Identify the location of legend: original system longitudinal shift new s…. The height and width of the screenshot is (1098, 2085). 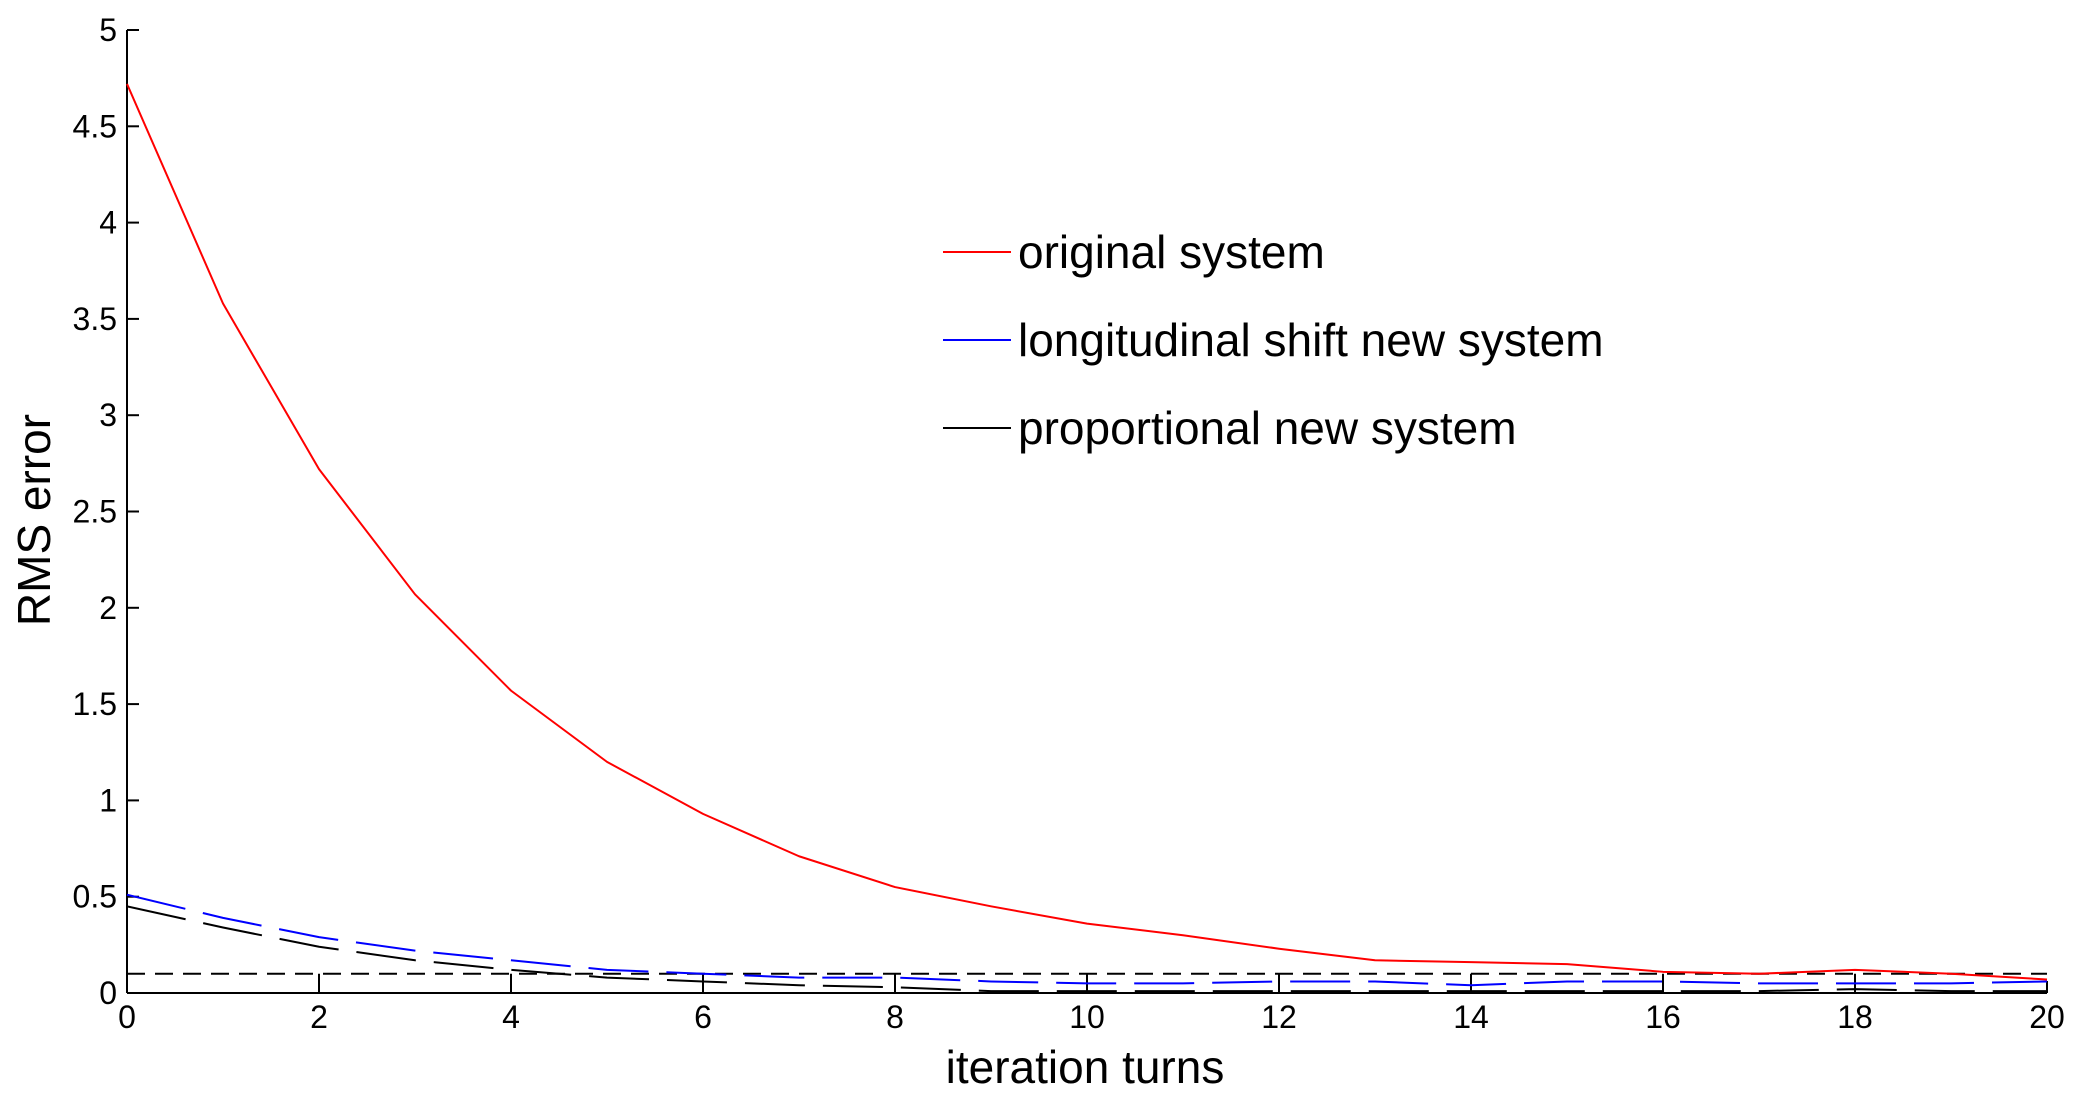
(1273, 340).